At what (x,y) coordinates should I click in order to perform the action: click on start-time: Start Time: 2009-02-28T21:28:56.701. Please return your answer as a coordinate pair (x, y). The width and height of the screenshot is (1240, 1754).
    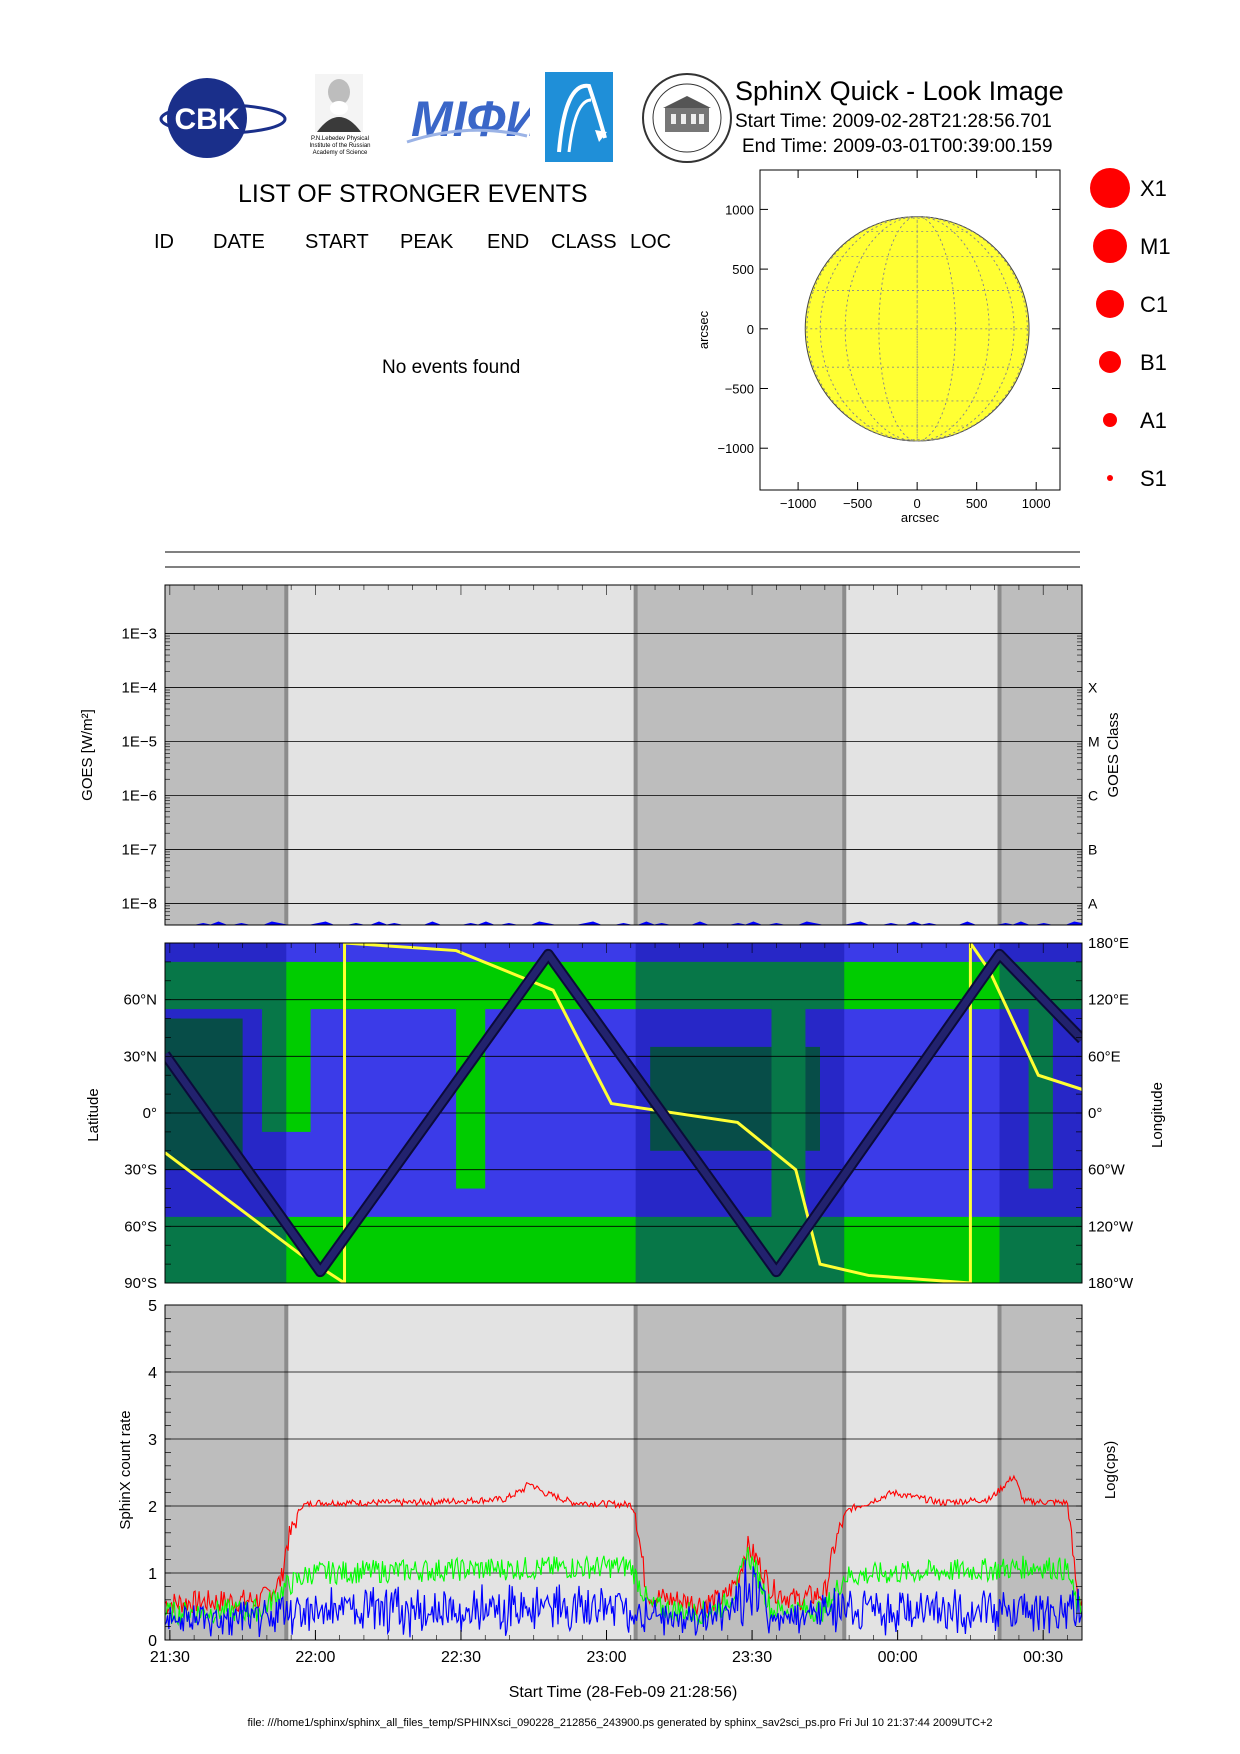
    Looking at the image, I should click on (893, 121).